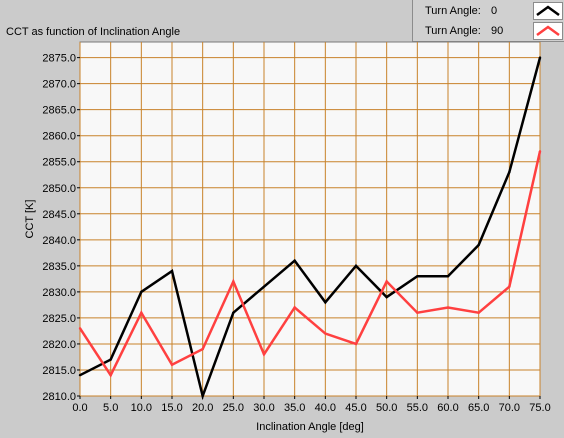  What do you see at coordinates (417, 408) in the screenshot?
I see `x-tick-label: 55.0` at bounding box center [417, 408].